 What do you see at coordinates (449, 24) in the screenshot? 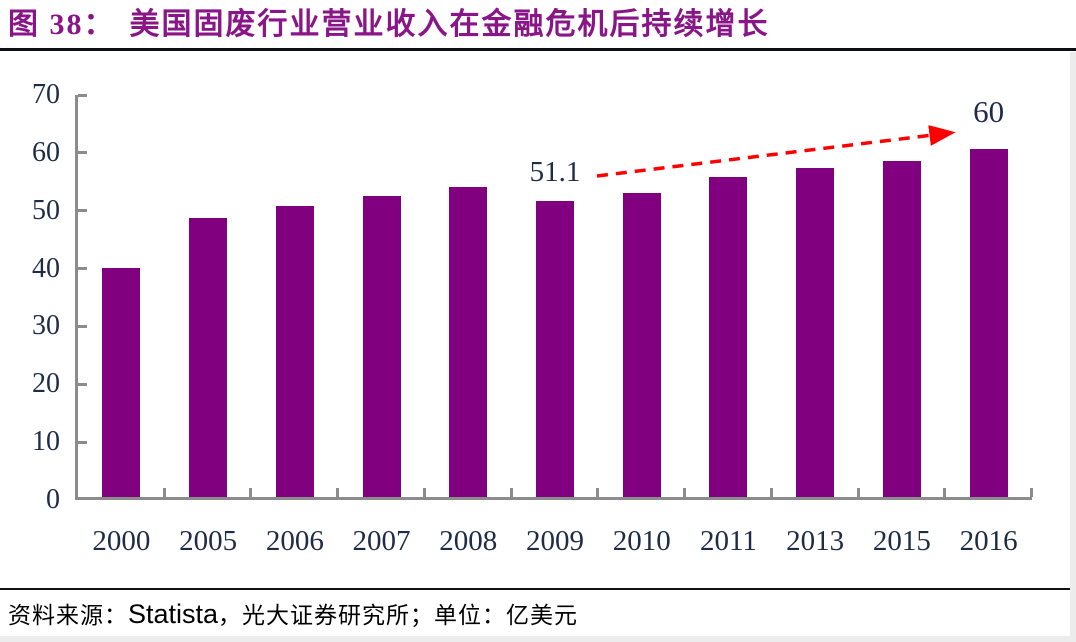
I see `figure-title: 美国固废行业营业收入在金融危机后持续增长` at bounding box center [449, 24].